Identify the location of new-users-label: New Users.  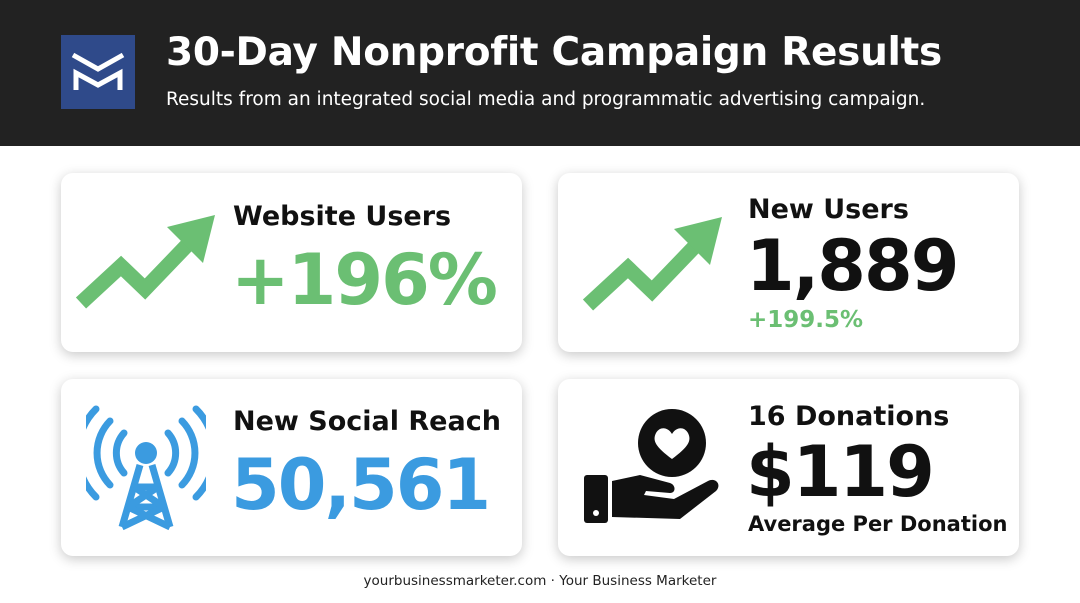
(828, 209).